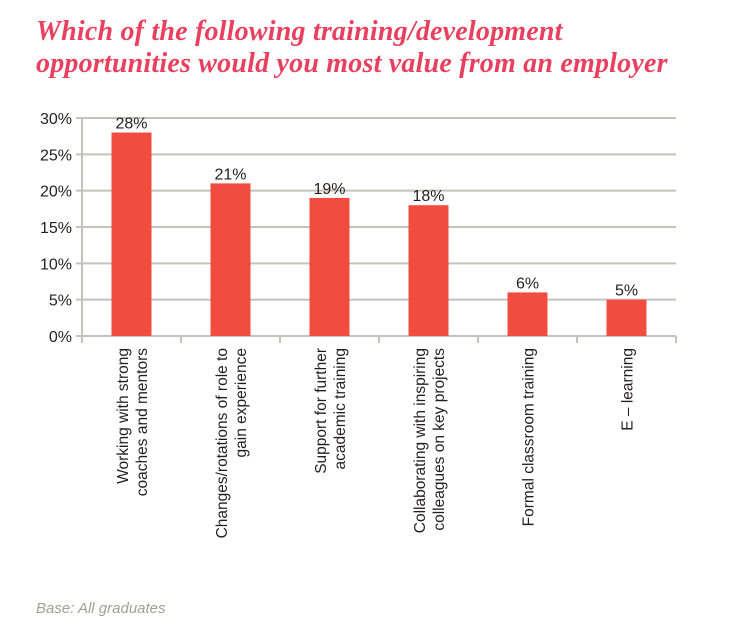  Describe the element at coordinates (241, 402) in the screenshot. I see `x-category-label: gain experience` at that location.